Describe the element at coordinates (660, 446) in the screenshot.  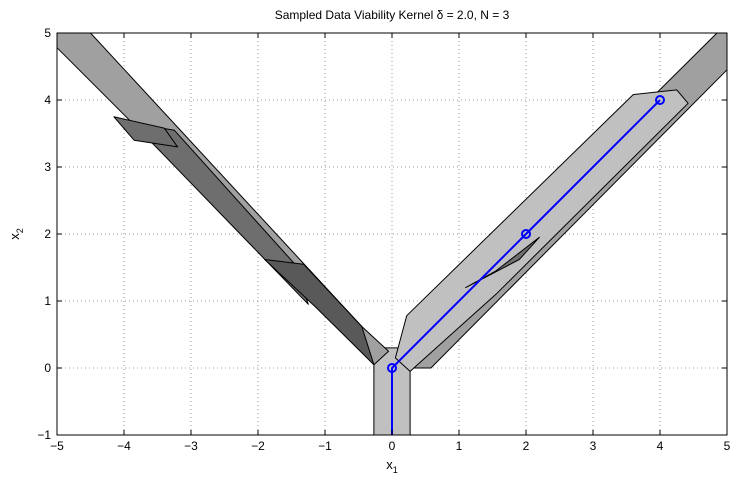
I see `x-tick-label: 4` at that location.